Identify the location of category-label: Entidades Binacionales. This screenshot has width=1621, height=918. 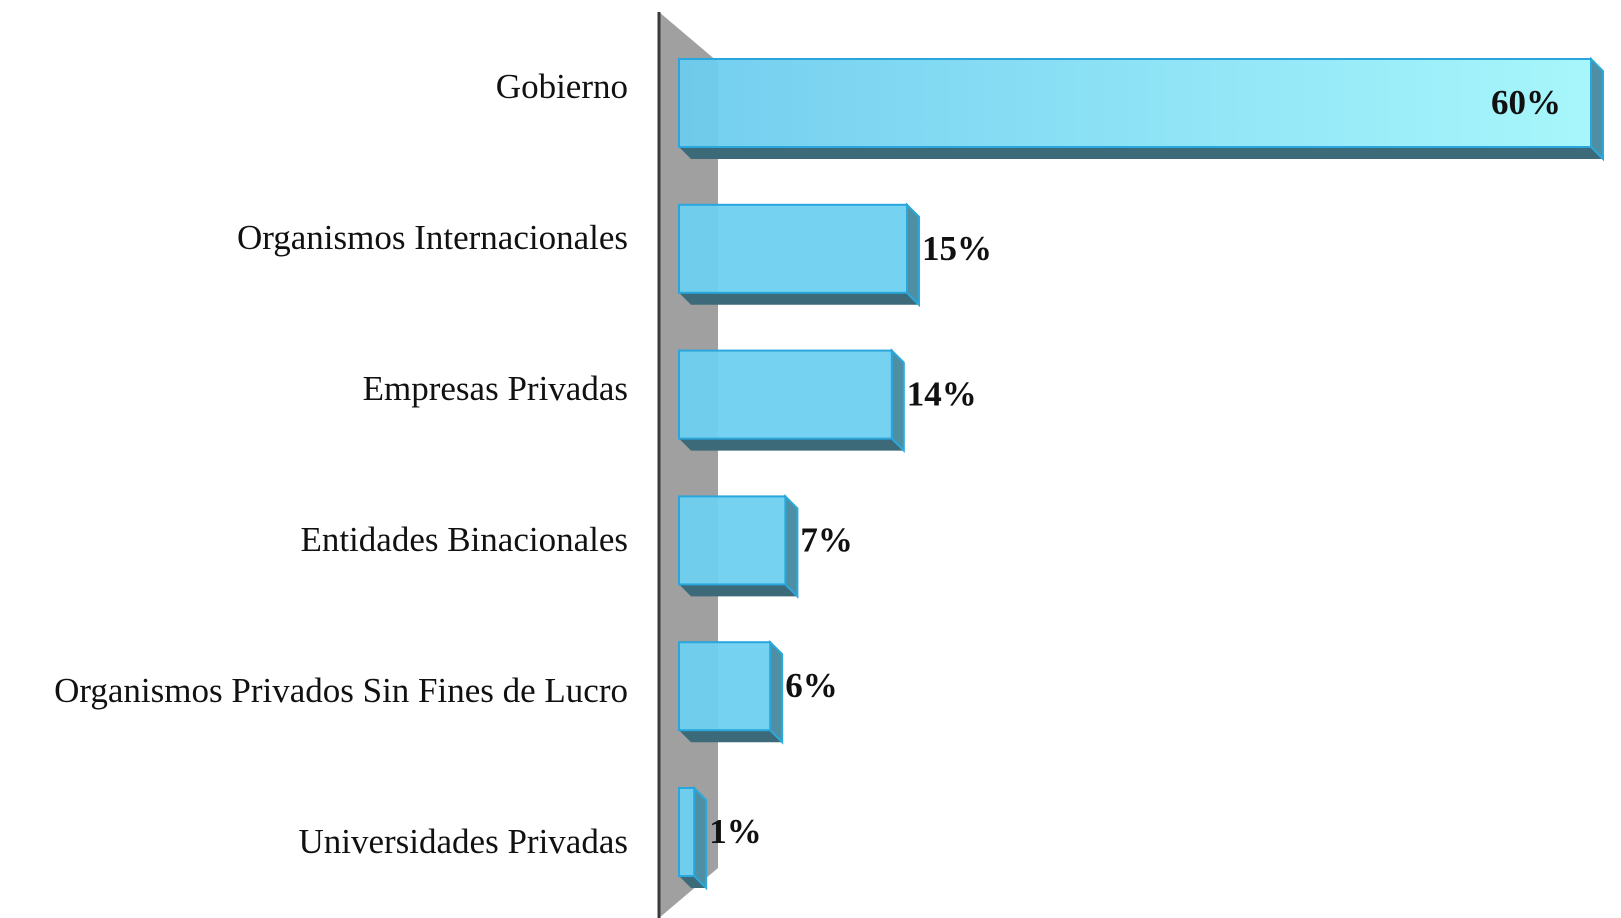
(464, 539).